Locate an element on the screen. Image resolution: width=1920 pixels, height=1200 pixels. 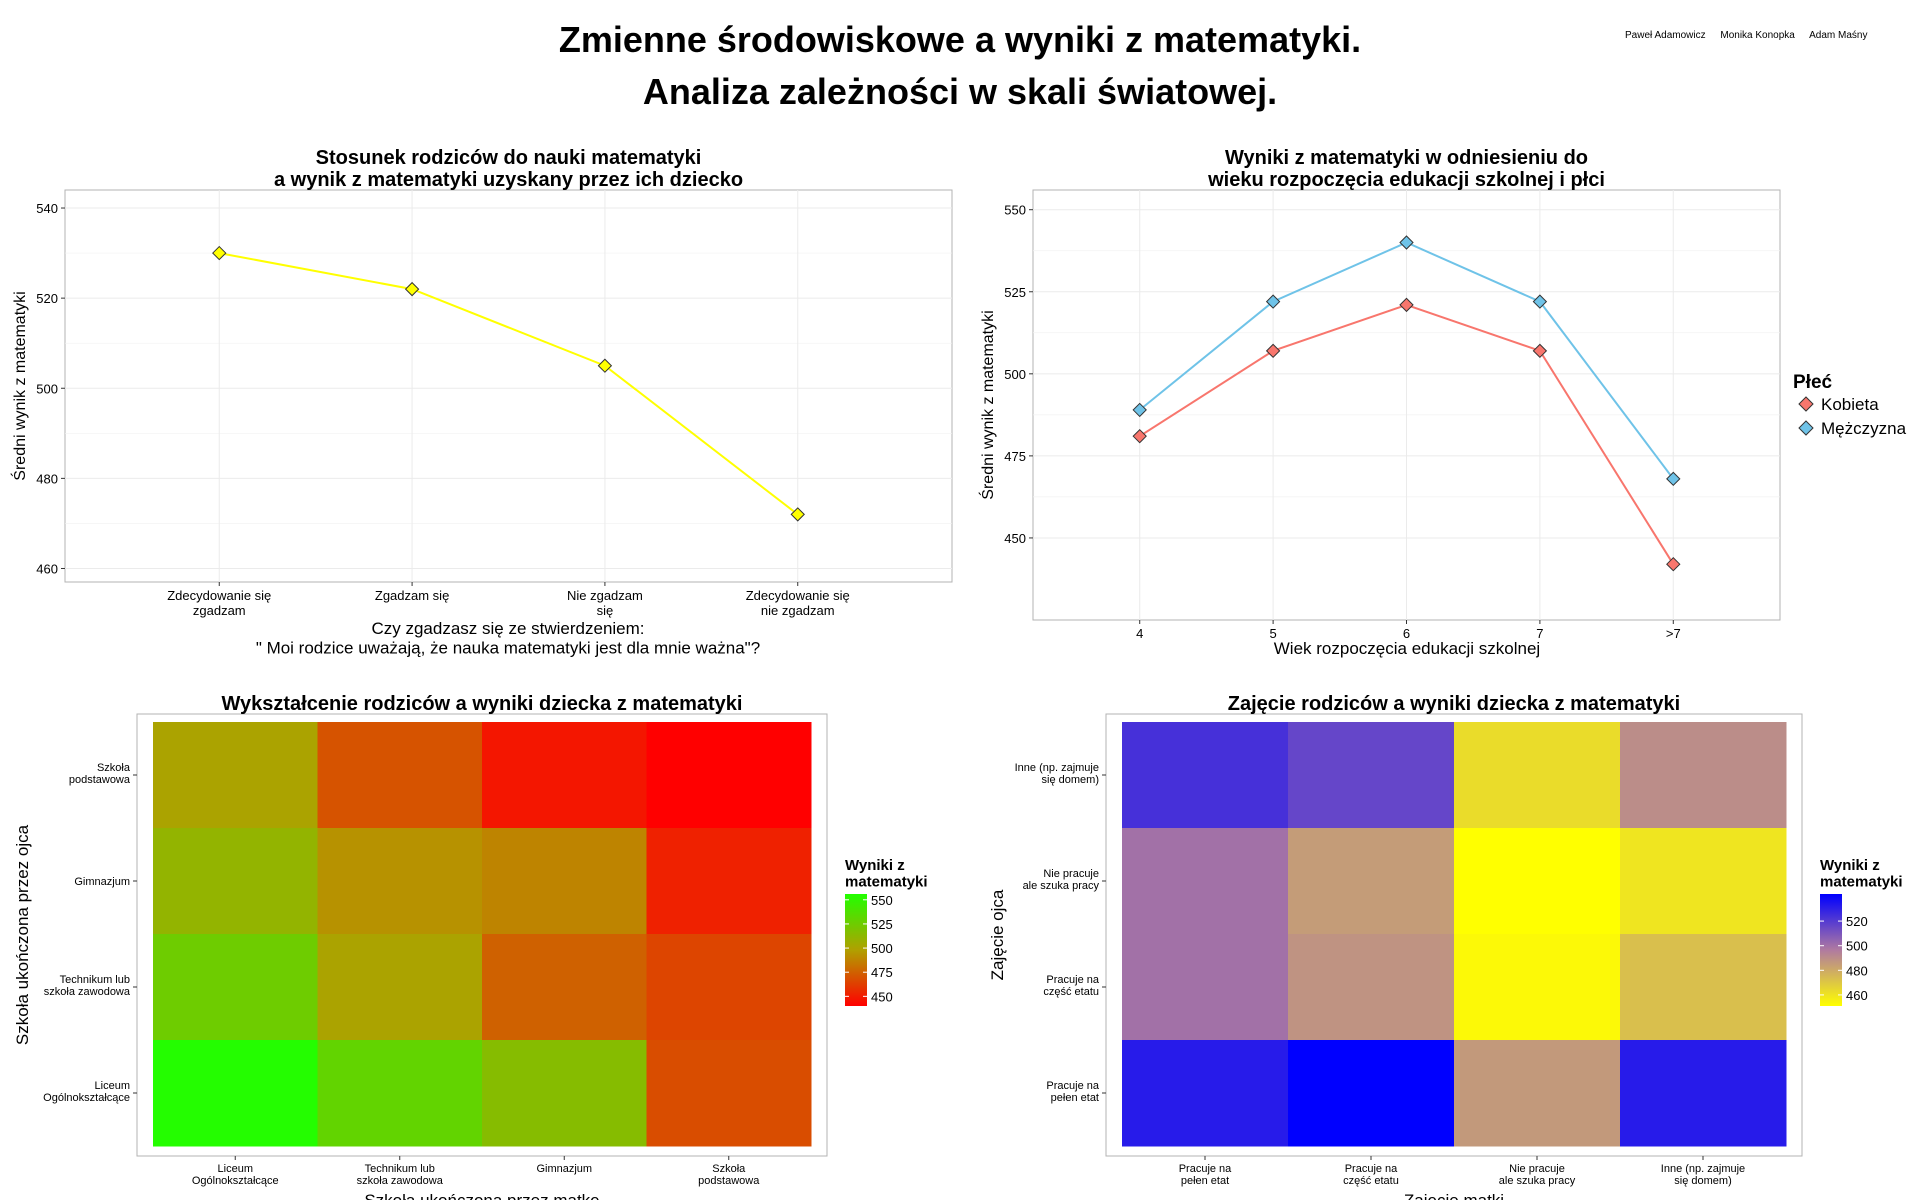
y-tick-label: 480 is located at coordinates (47, 478).